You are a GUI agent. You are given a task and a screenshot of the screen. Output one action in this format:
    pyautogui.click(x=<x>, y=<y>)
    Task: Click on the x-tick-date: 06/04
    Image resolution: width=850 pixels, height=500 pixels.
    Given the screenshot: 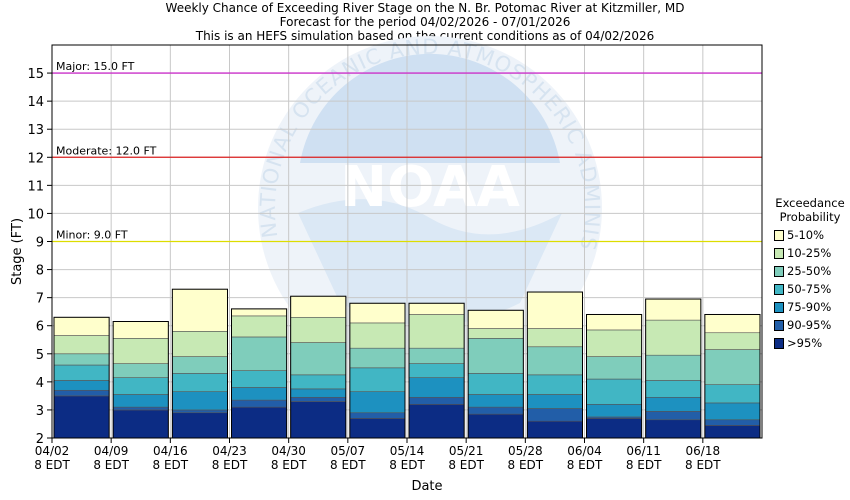 What is the action you would take?
    pyautogui.click(x=584, y=451)
    